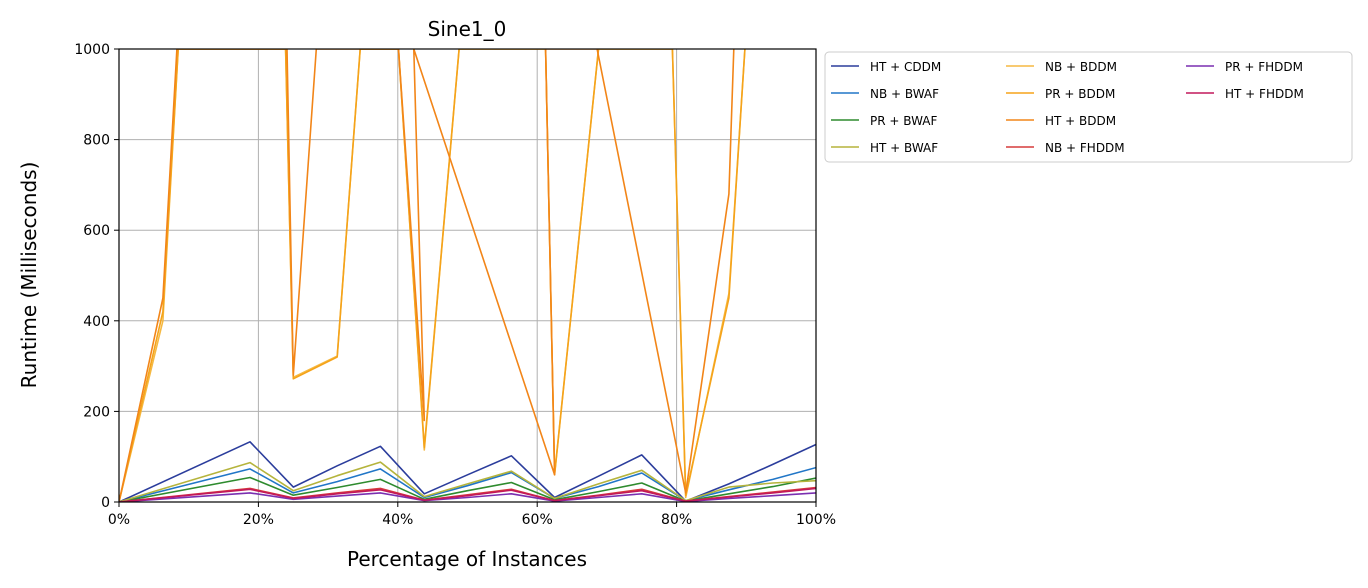  I want to click on x-axis: 0% 20% 40% 60% 80% 100%, so click(472, 515).